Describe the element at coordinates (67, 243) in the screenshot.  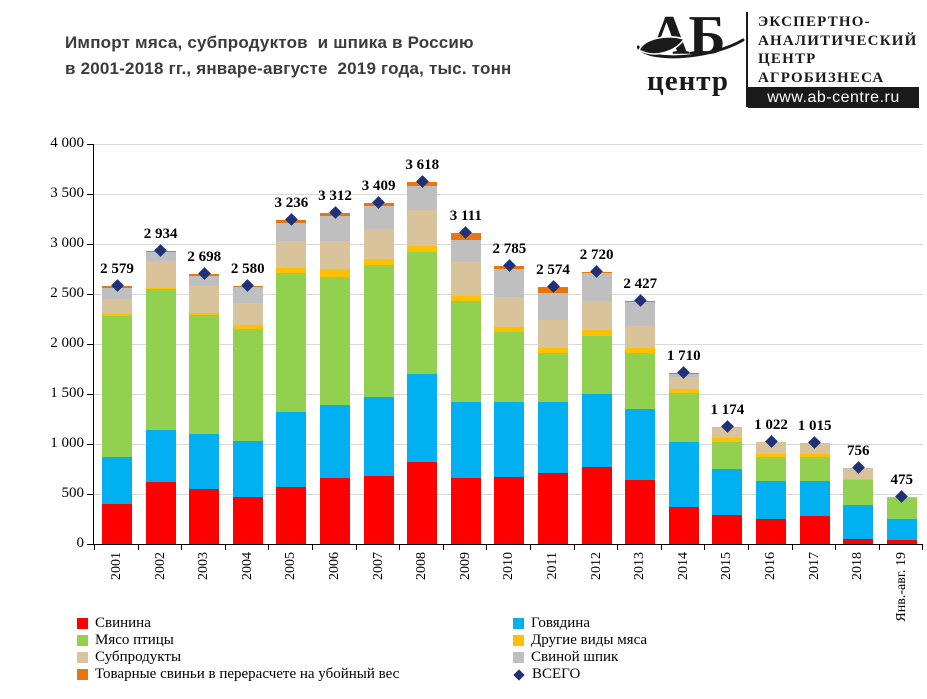
I see `y-axis-label: 3 000` at that location.